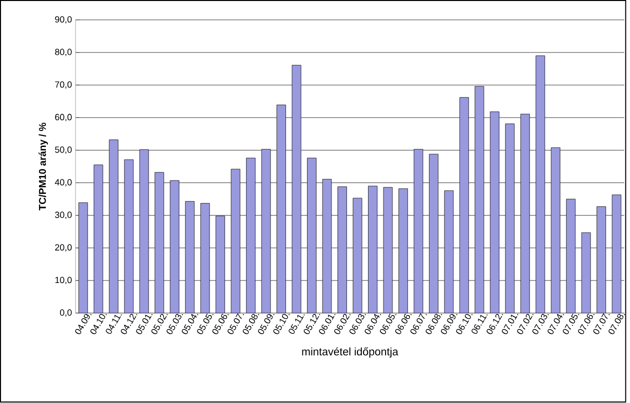 The height and width of the screenshot is (403, 630). What do you see at coordinates (63, 248) in the screenshot?
I see `y-tick-label: 20,0` at bounding box center [63, 248].